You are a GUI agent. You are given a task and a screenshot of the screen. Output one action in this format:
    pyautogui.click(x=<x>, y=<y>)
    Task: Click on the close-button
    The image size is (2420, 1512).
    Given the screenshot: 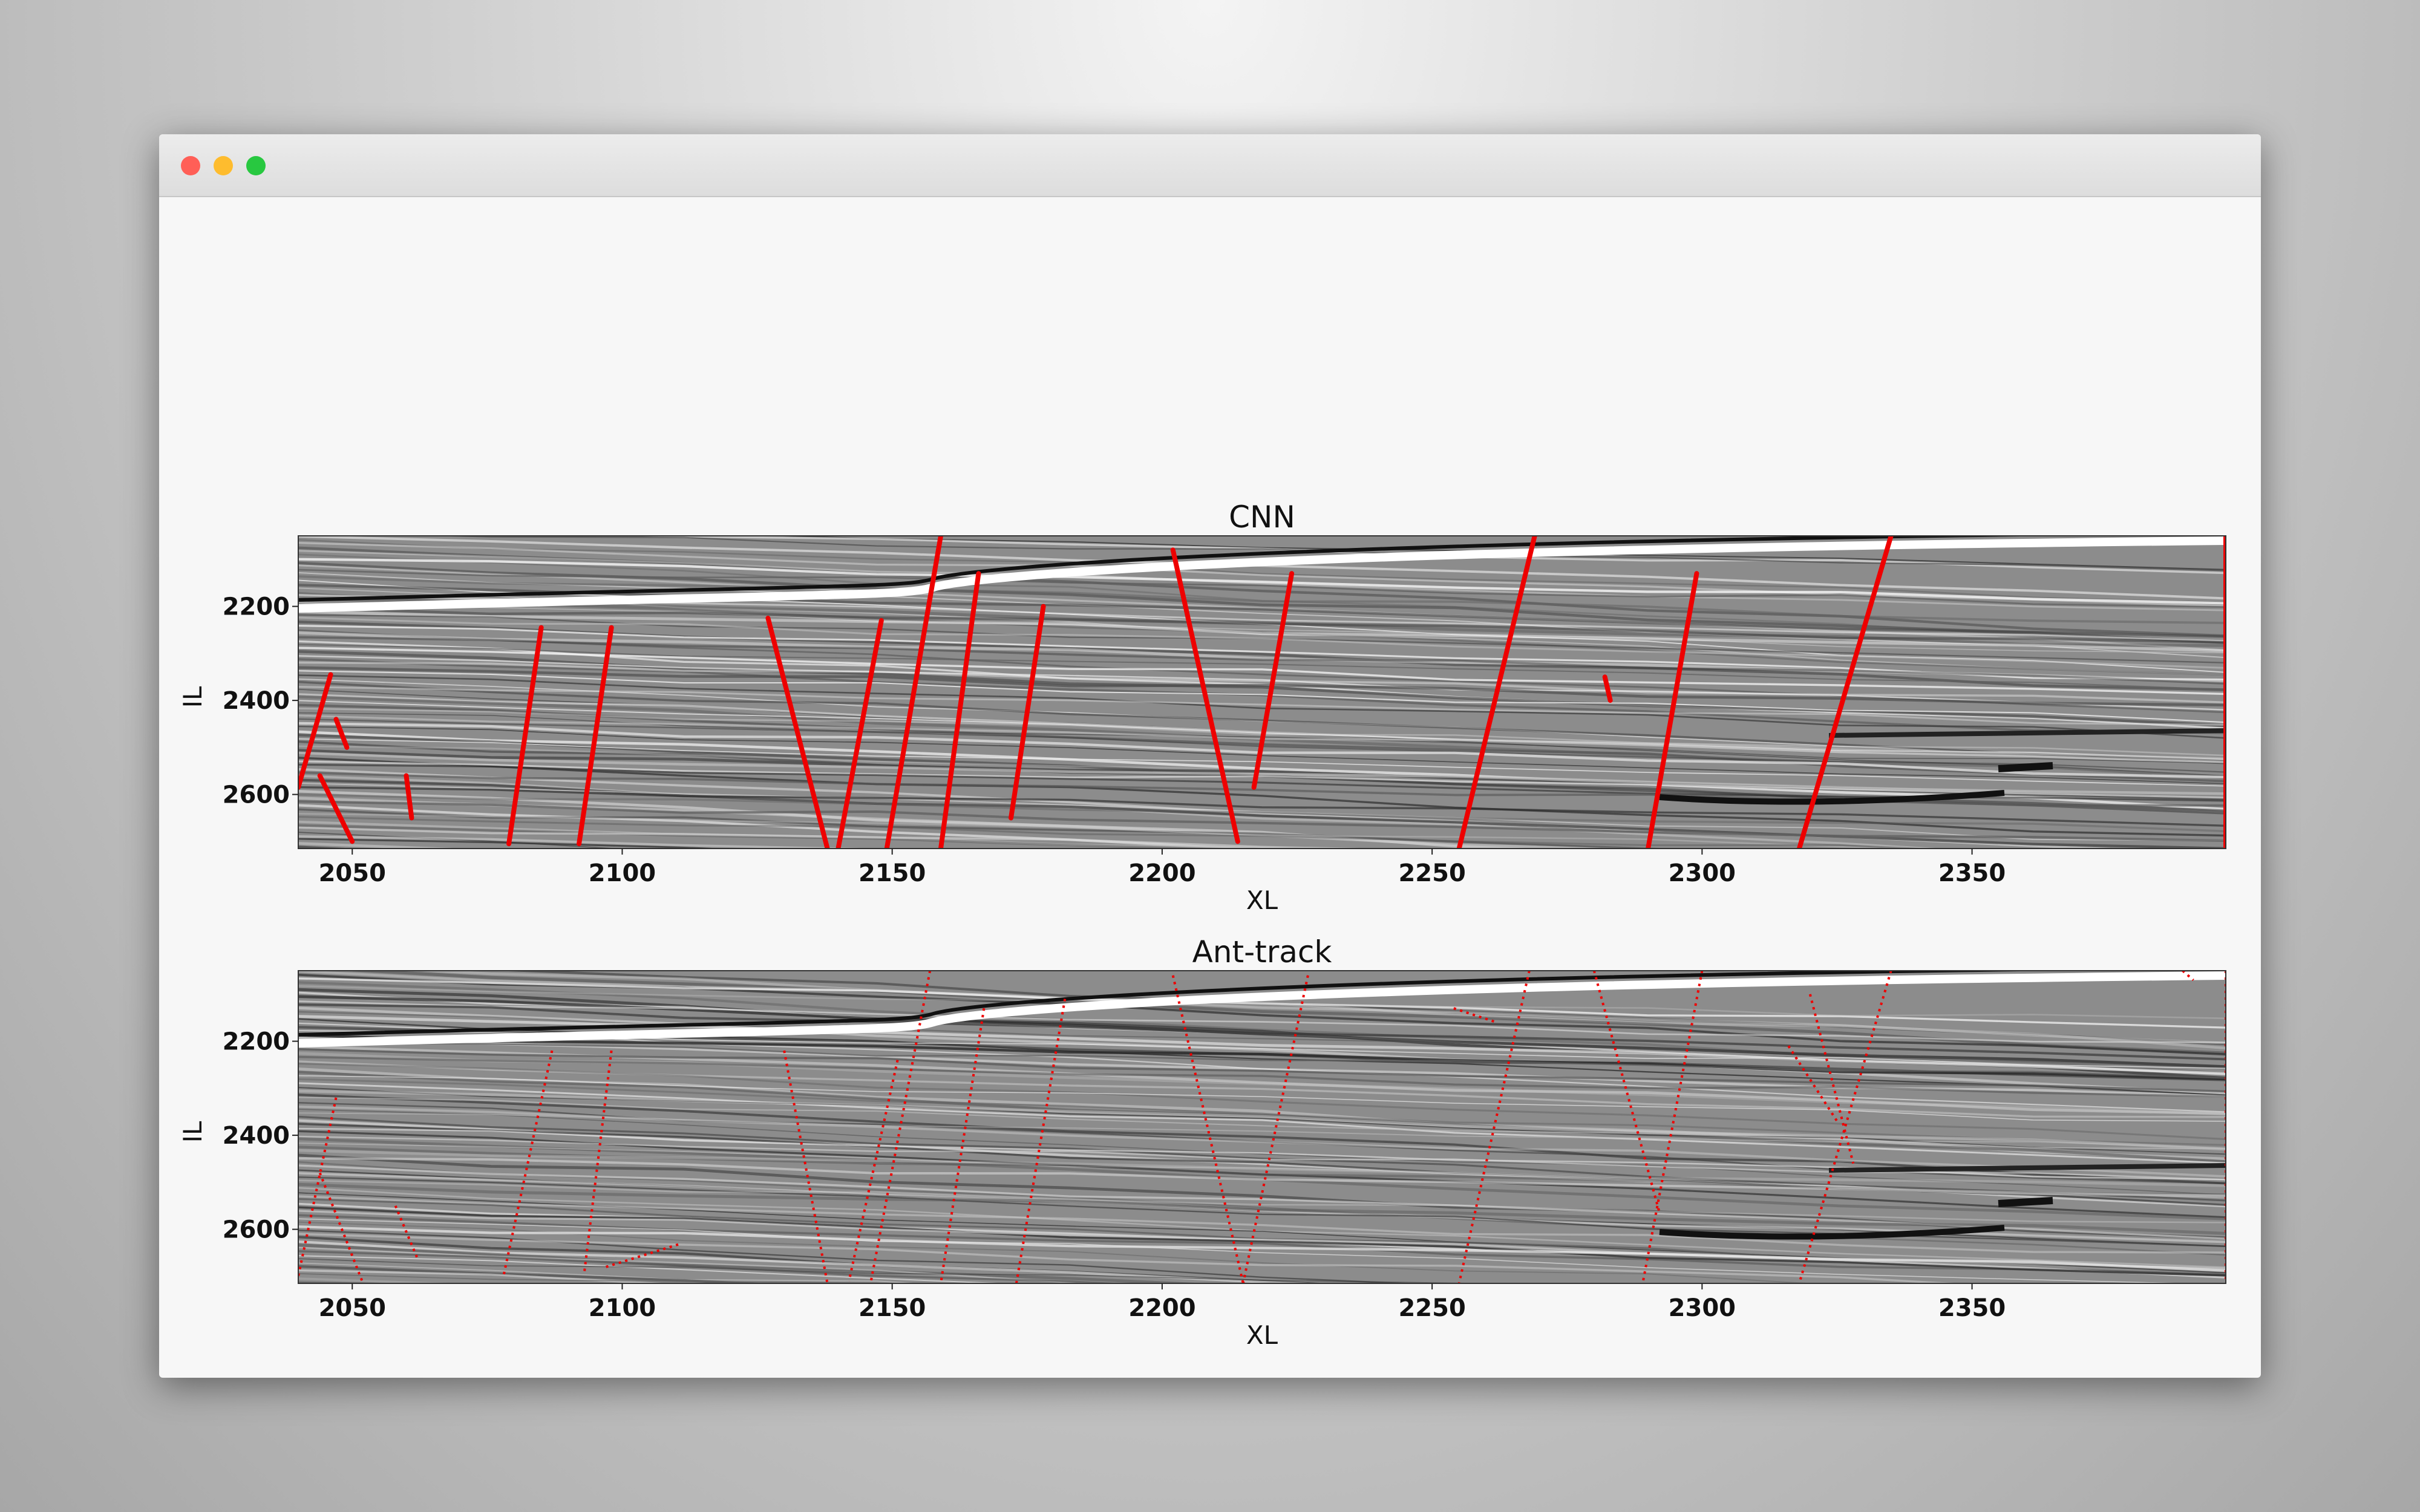 What is the action you would take?
    pyautogui.click(x=190, y=165)
    